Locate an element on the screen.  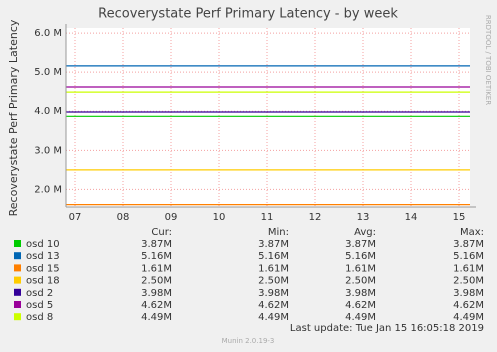
legend-label: osd 10 is located at coordinates (43, 244).